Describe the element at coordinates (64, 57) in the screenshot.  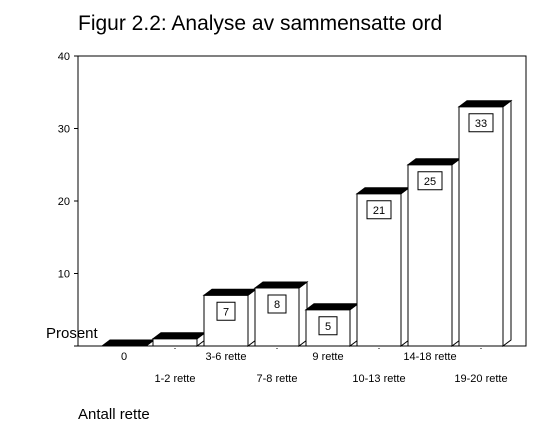
I see `y-tick-label: 40` at that location.